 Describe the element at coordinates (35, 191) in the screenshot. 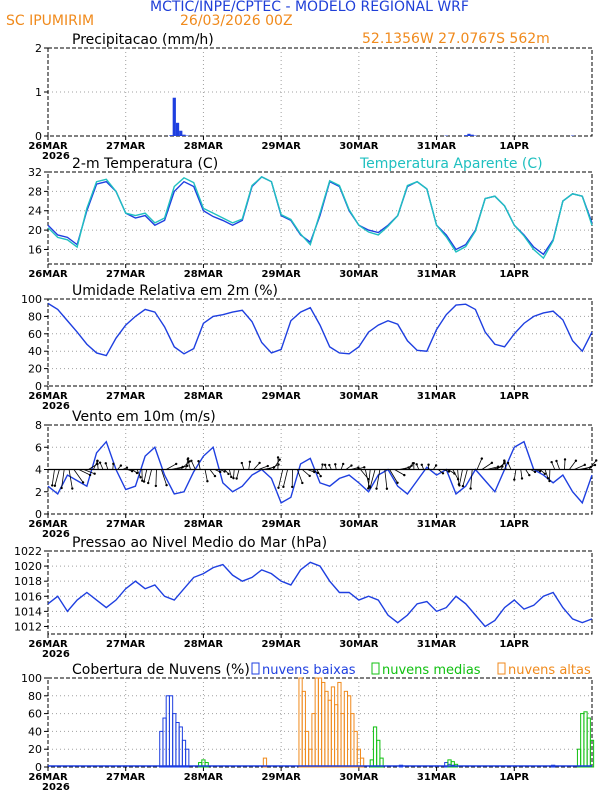

I see `y-tick-label: 28` at that location.